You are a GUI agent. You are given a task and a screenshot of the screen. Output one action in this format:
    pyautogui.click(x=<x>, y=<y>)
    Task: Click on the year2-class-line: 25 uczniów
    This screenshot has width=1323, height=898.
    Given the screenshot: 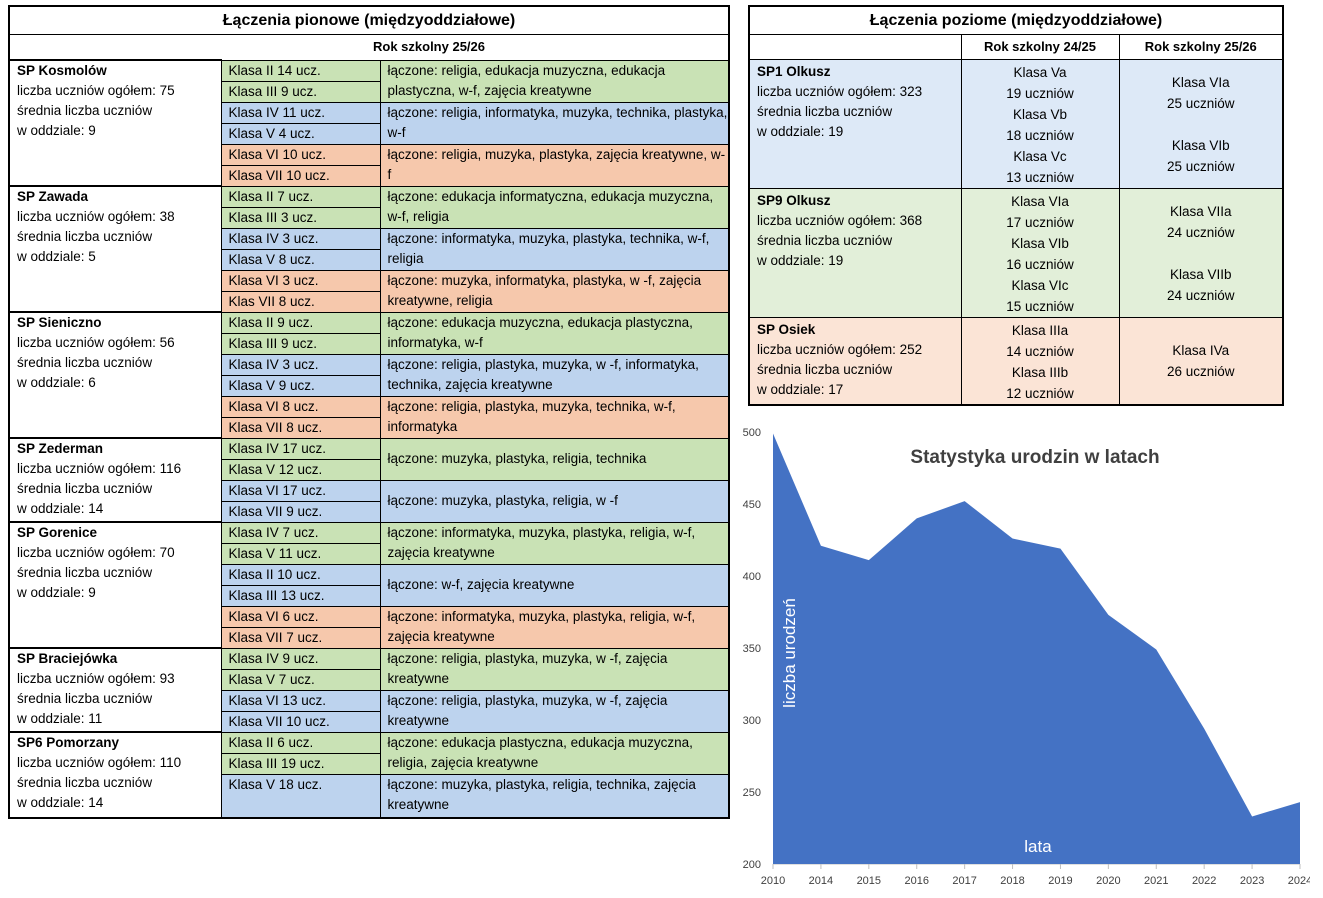 What is the action you would take?
    pyautogui.click(x=1200, y=166)
    